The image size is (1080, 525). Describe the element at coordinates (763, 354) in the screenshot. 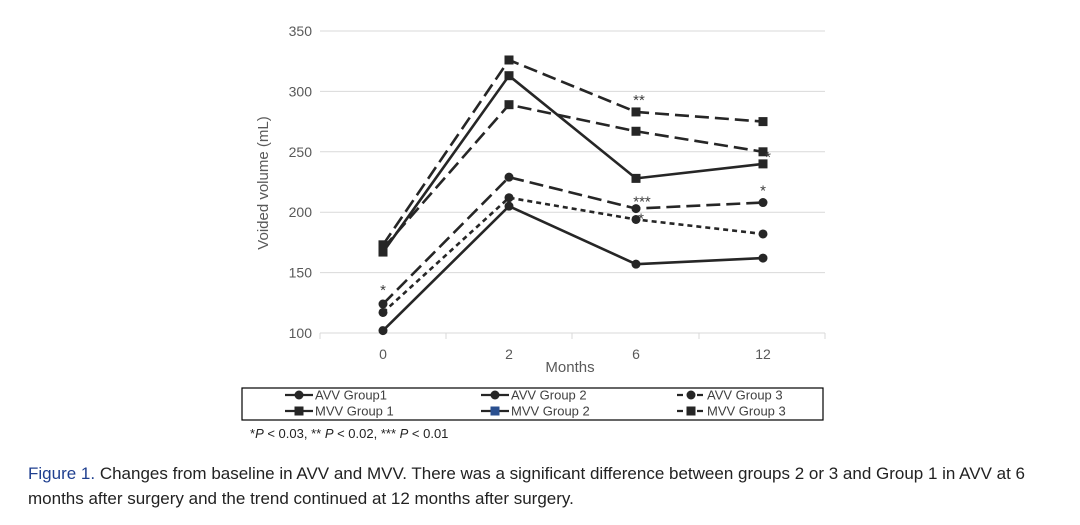

I see `x-tick-label: 12` at that location.